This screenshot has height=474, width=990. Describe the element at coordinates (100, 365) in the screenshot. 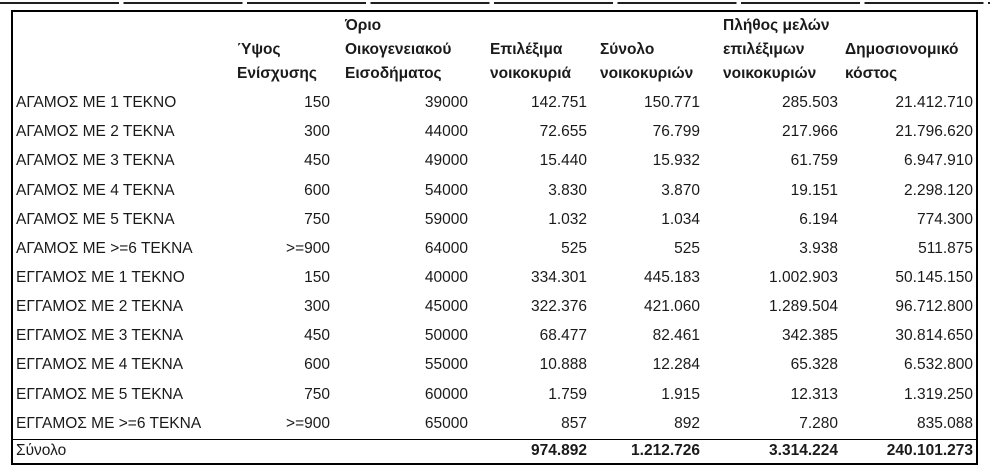

I see `row-label-cell: ΕΓΓΑΜΟΣ ΜΕ 4 ΤΕΚΝΑ` at that location.